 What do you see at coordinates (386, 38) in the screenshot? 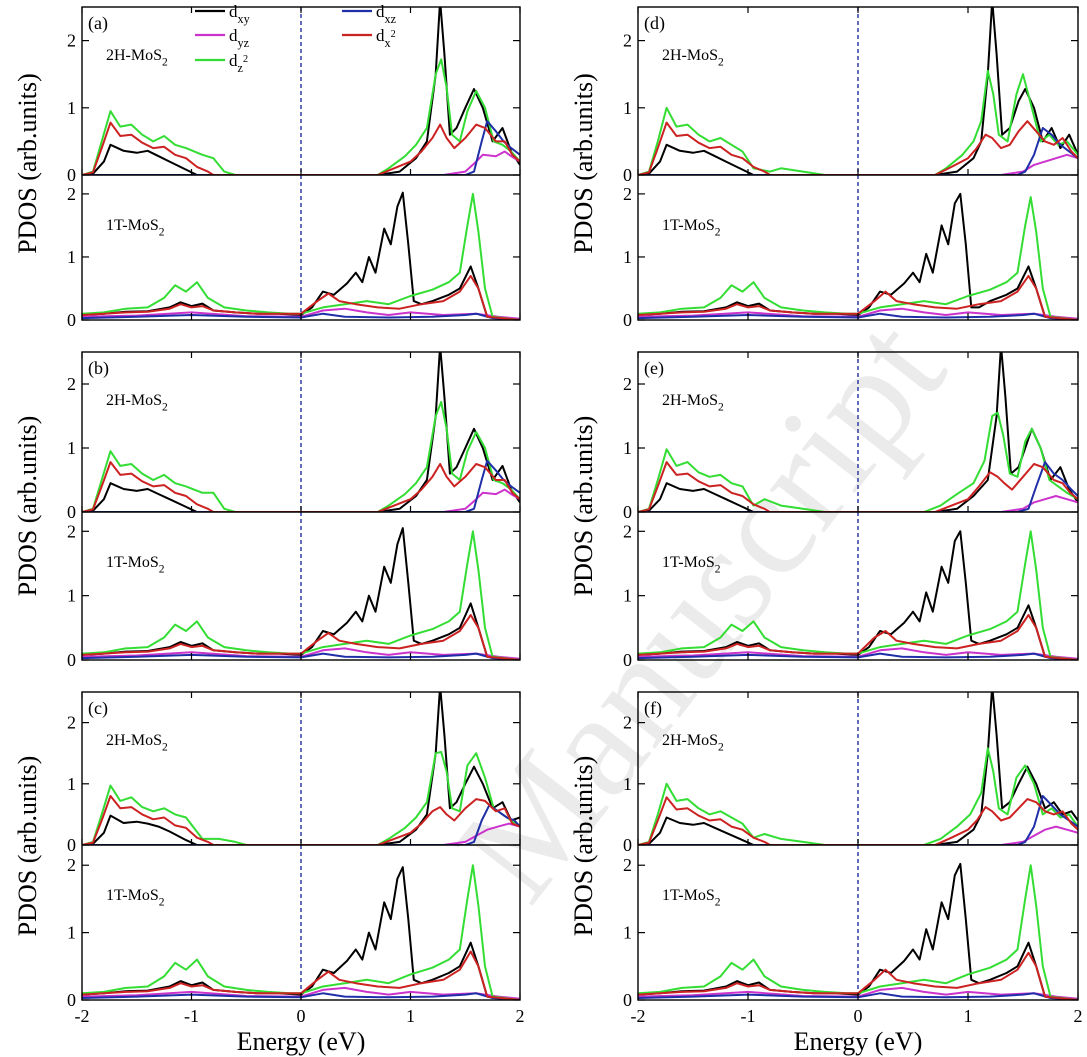
I see `legend-label-dx2: dx2` at bounding box center [386, 38].